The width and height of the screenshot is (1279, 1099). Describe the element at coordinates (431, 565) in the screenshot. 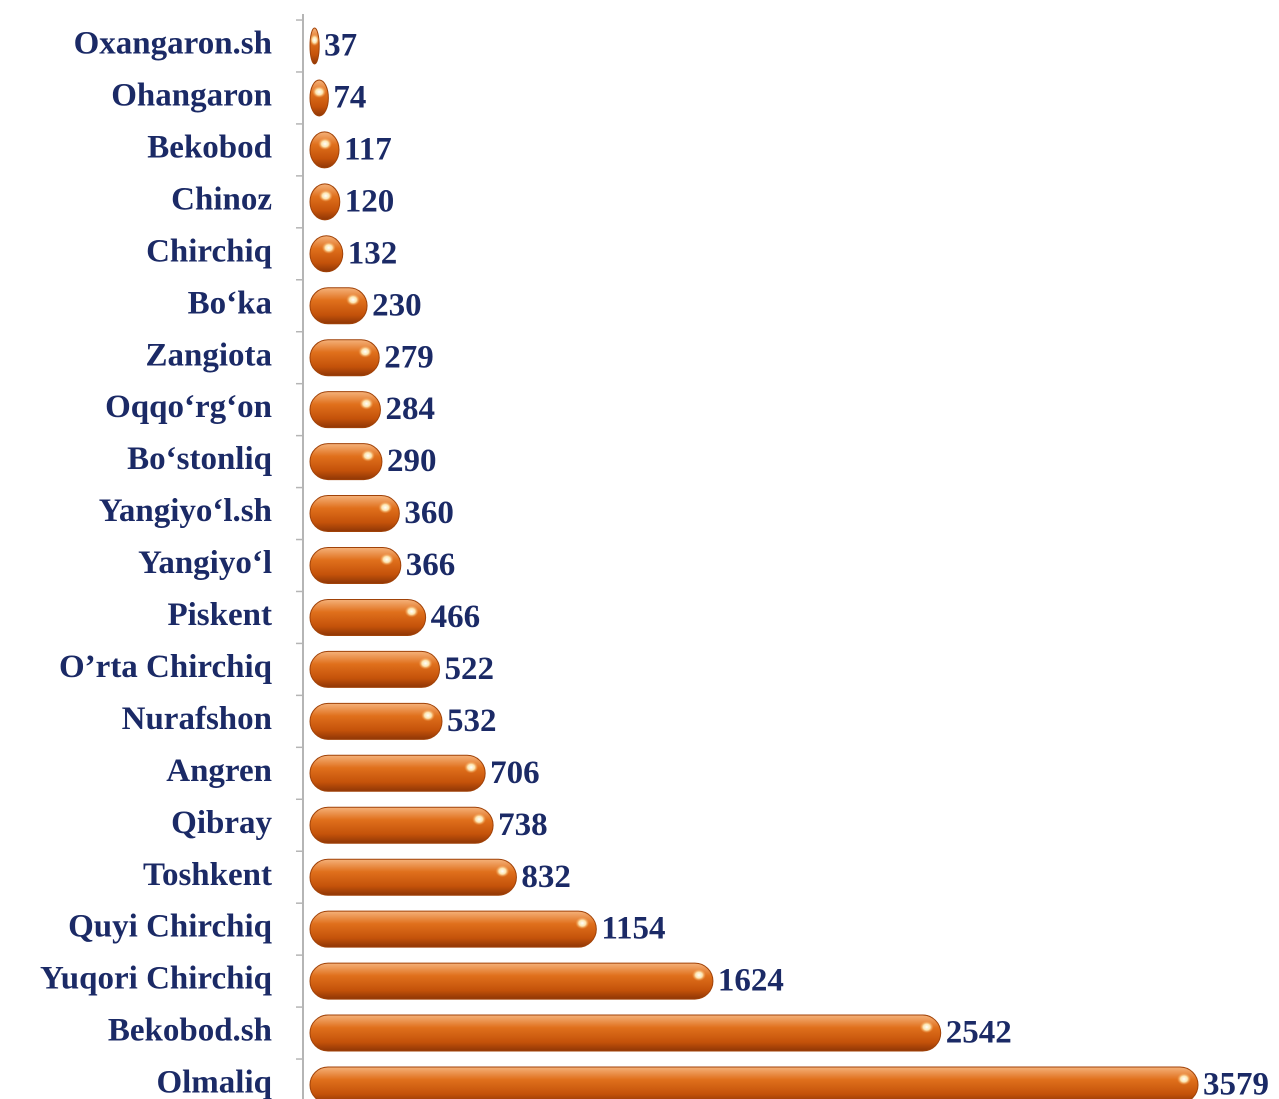

I see `value-label: 366` at that location.